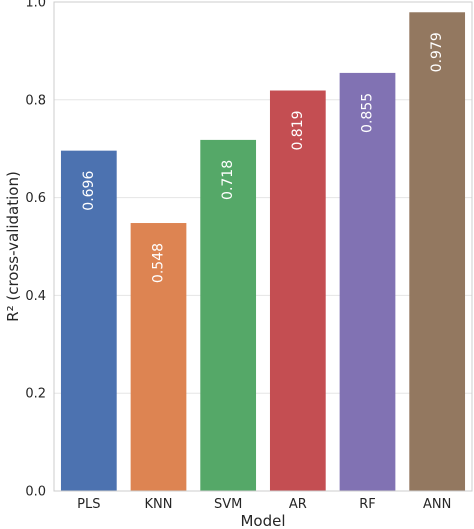 This screenshot has height=529, width=474. I want to click on x-tick-label: AR, so click(298, 504).